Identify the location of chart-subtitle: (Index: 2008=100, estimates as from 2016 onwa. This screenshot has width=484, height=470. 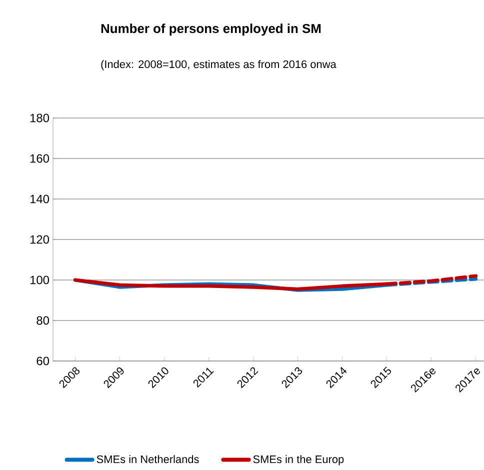
(218, 65).